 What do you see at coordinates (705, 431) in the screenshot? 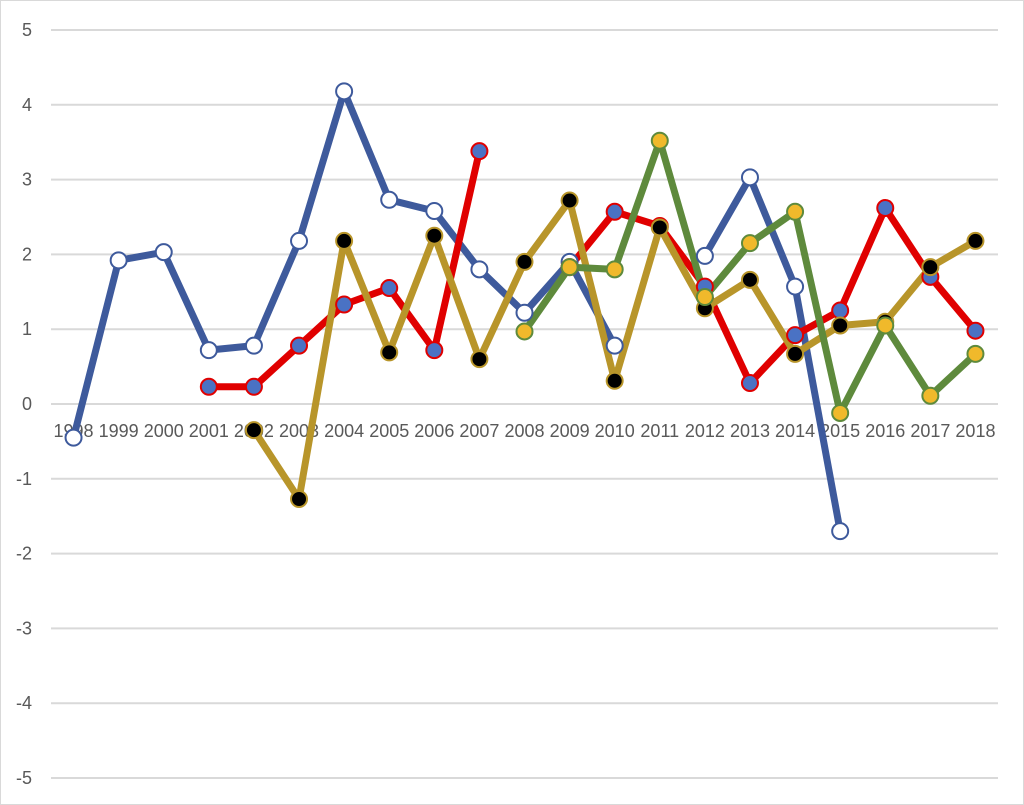
I see `x-tick-label: 2012` at bounding box center [705, 431].